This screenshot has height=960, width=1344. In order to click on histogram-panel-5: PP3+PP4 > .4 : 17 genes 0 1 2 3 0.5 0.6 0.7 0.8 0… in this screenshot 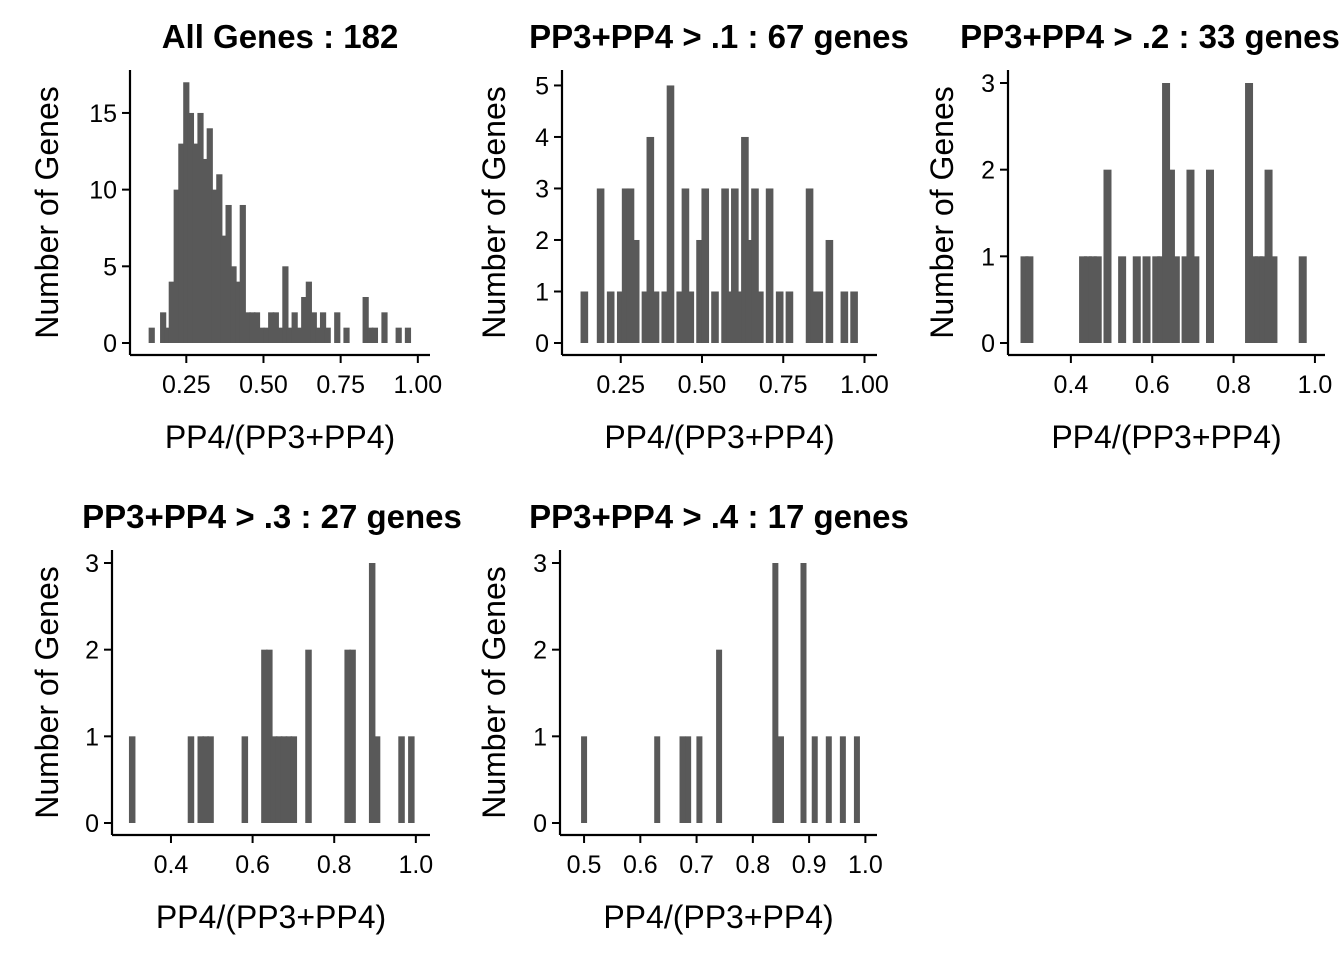, I will do `click(692, 716)`.